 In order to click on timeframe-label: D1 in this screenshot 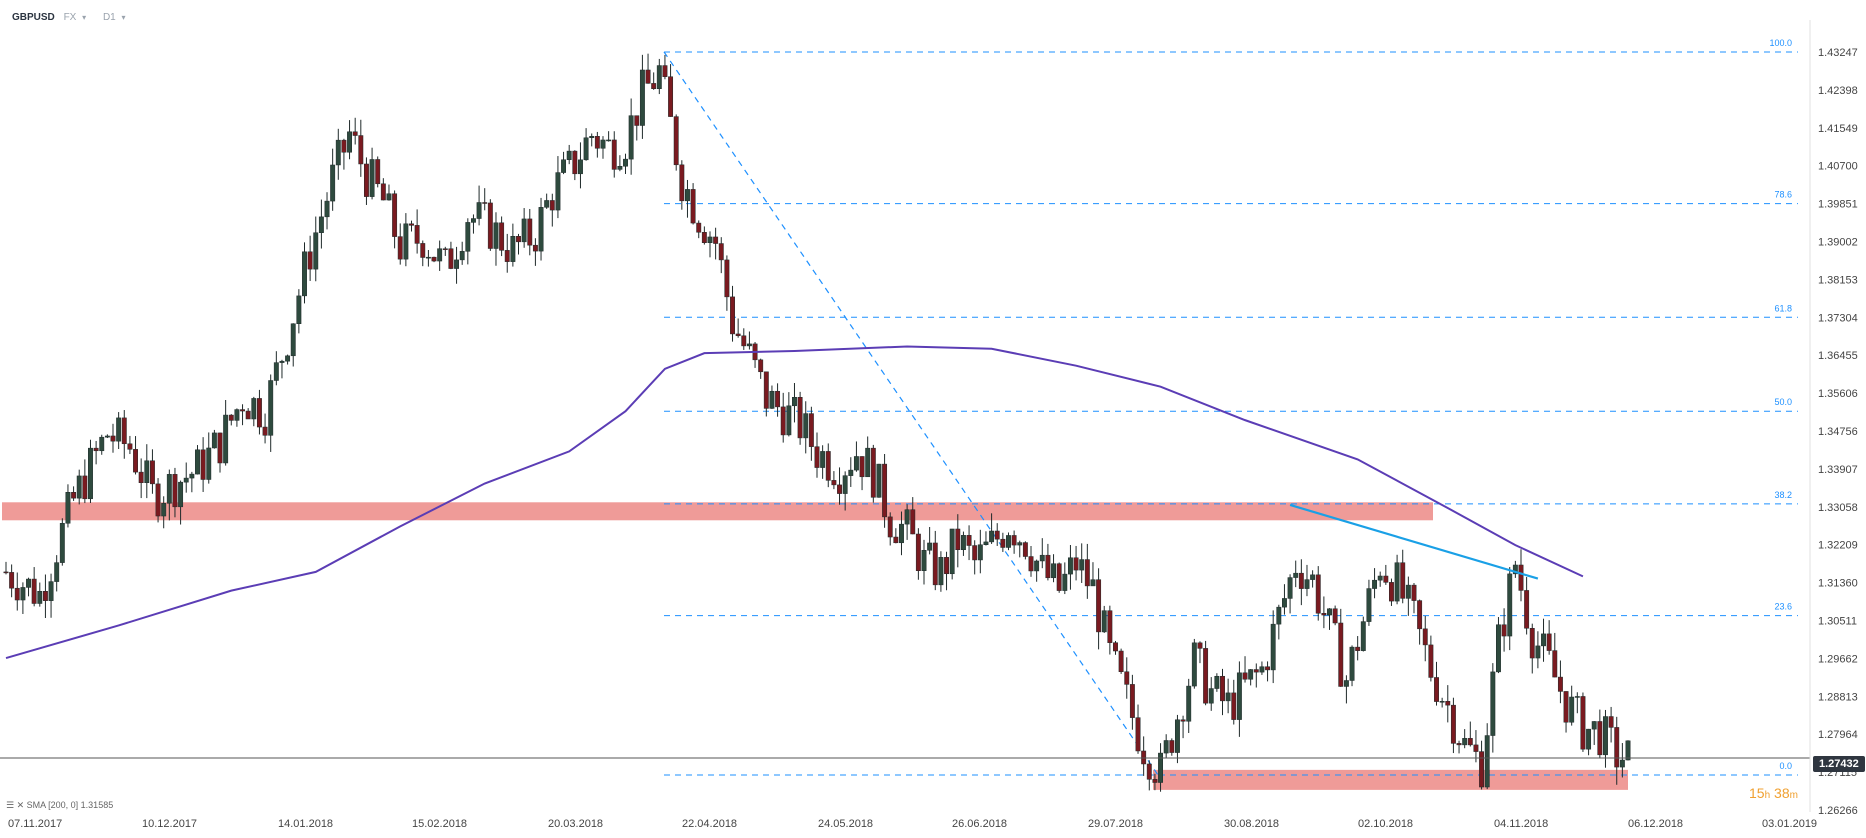, I will do `click(109, 17)`.